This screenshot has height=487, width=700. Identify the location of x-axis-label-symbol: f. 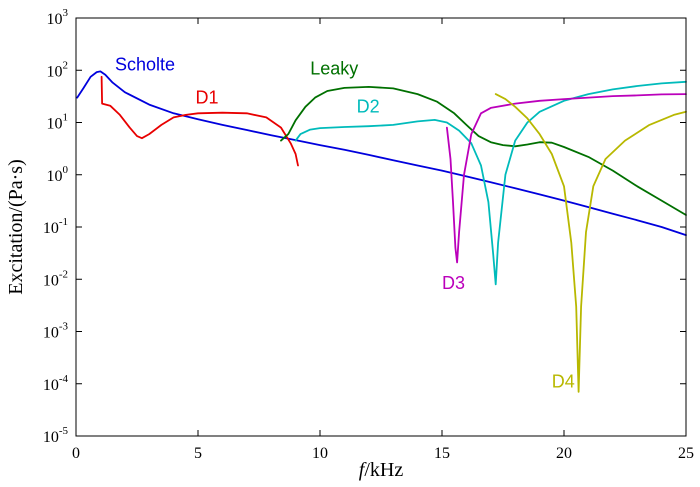
(363, 470).